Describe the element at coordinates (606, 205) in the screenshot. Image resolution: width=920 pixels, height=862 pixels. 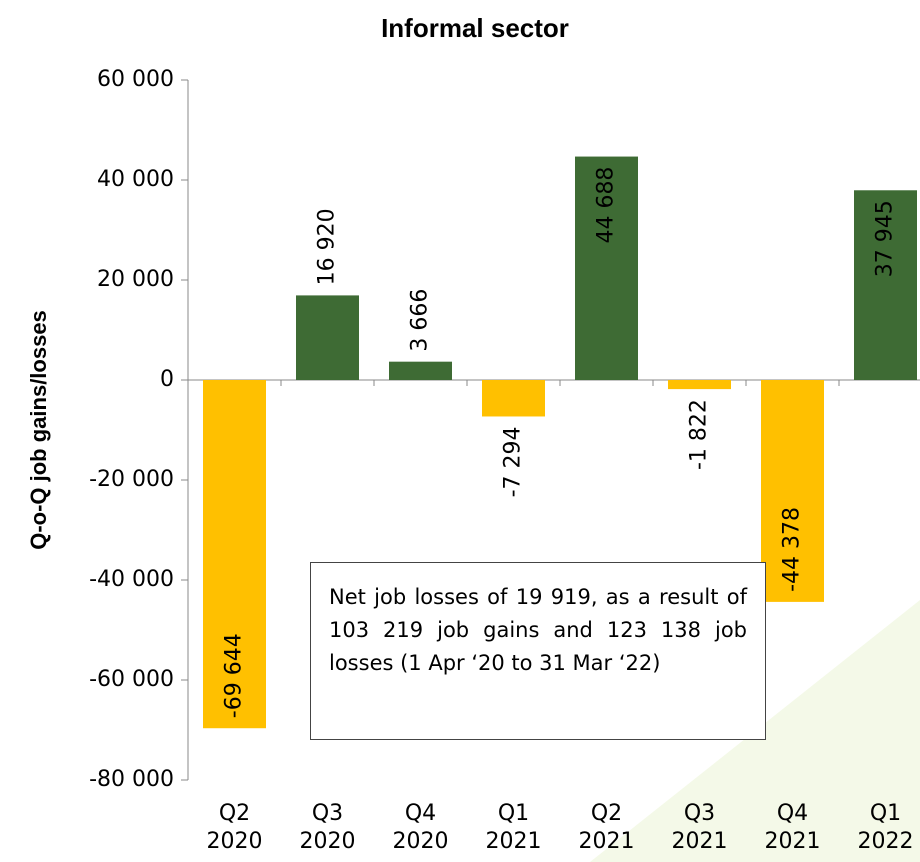
I see `value-label: 44 688` at that location.